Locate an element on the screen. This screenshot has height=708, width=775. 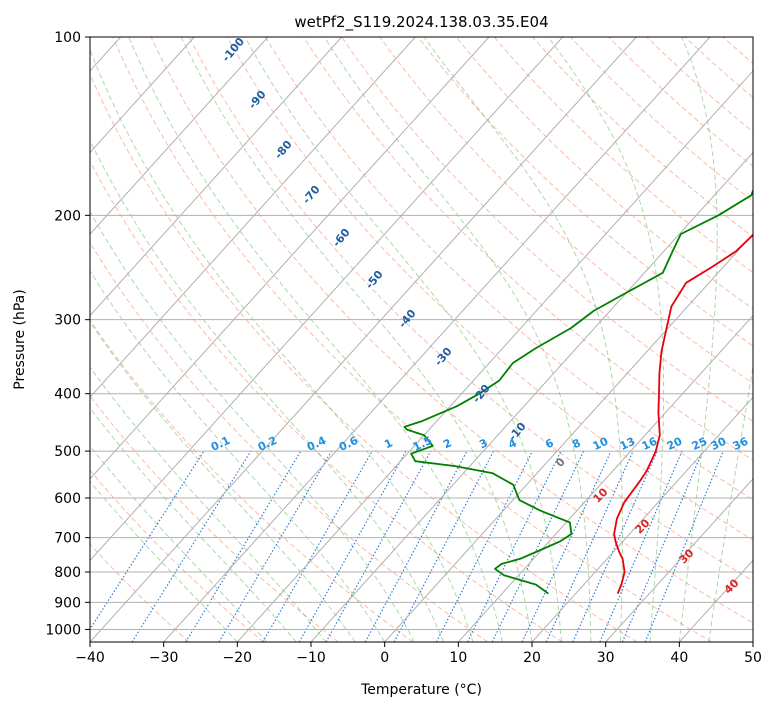
mixing-ratio-label: 36 is located at coordinates (741, 444).